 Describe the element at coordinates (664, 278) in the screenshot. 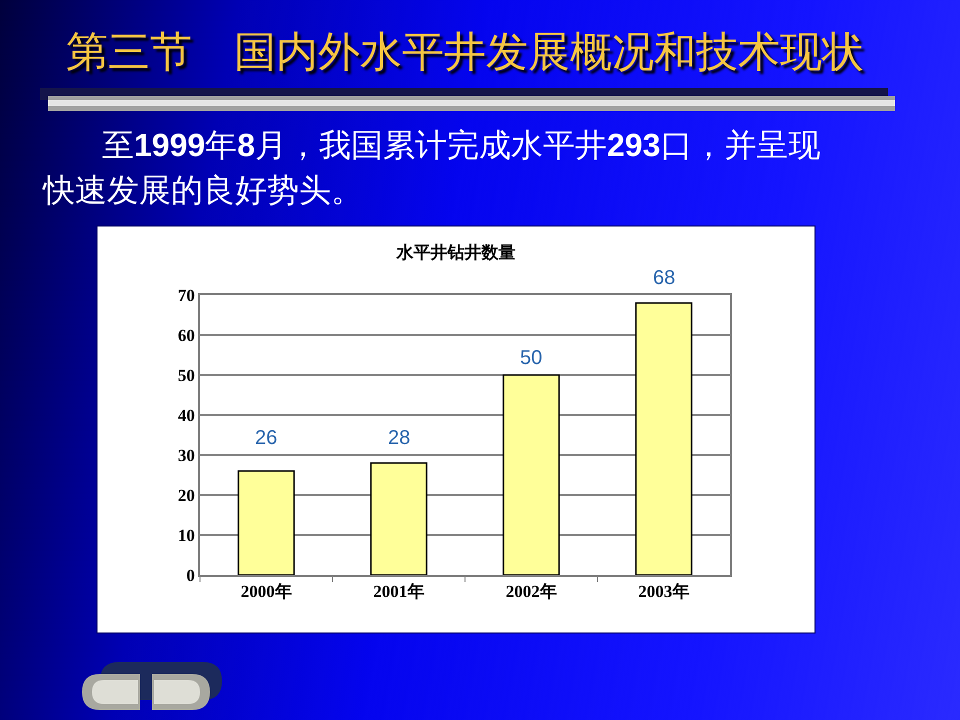

I see `data-label: 68` at that location.